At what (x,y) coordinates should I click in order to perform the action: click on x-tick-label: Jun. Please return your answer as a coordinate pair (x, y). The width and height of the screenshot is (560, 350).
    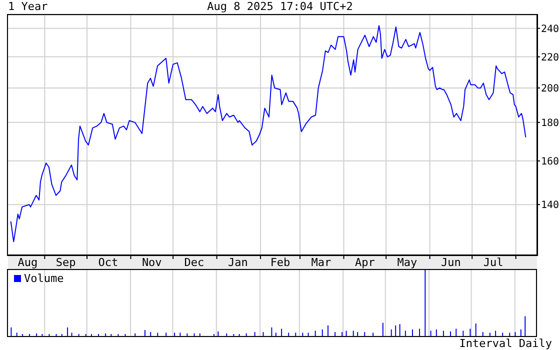
    Looking at the image, I should click on (451, 262).